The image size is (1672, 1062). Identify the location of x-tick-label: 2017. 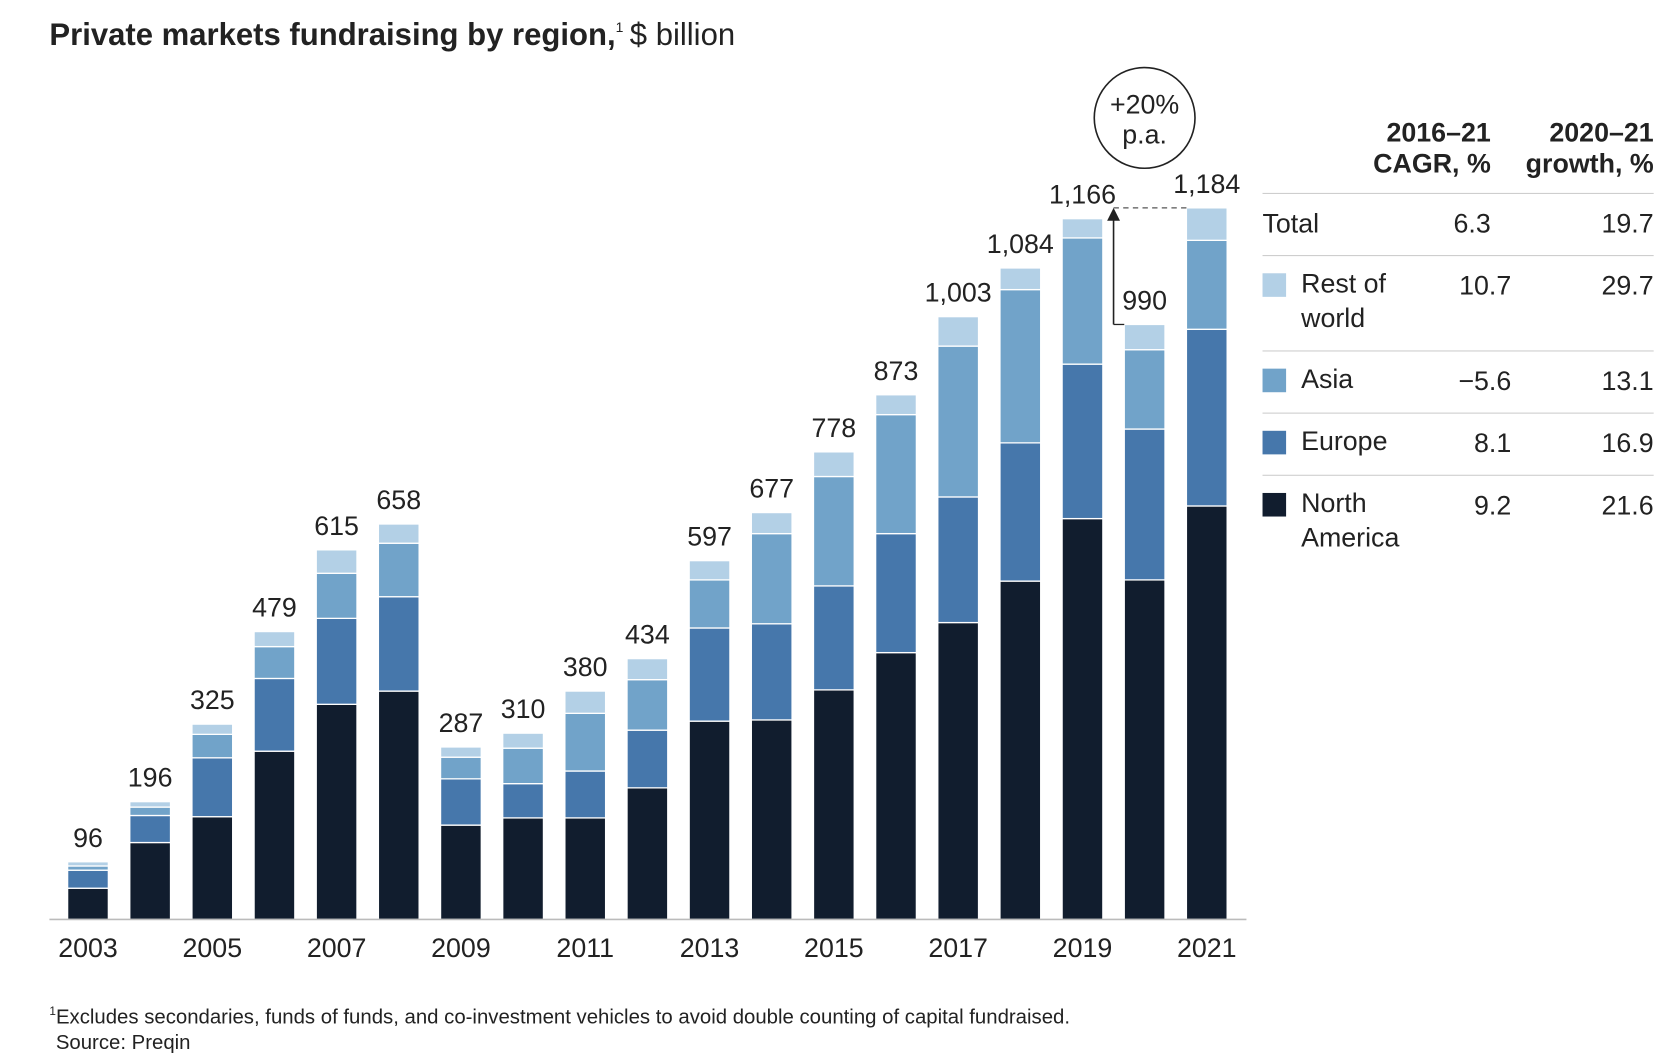
(958, 948).